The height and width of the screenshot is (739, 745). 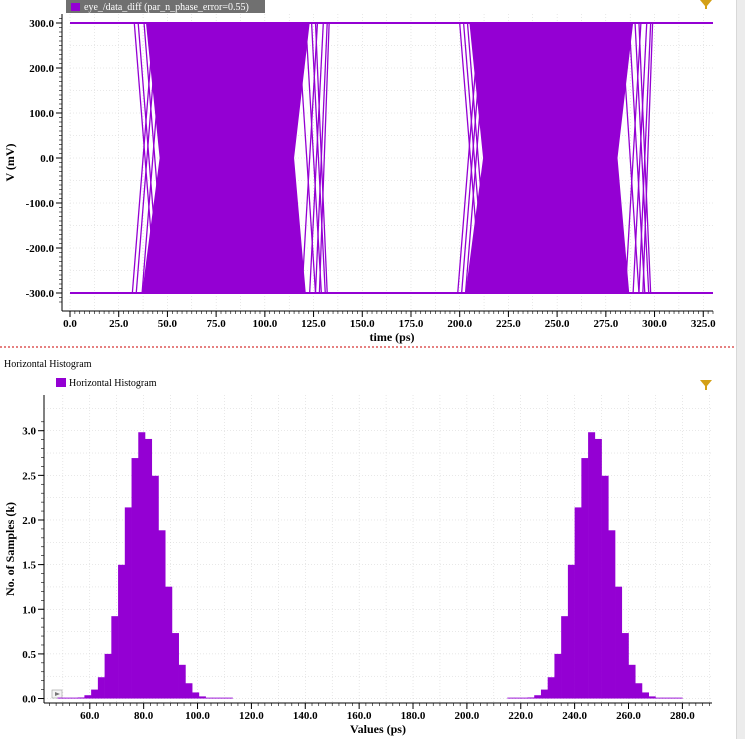 What do you see at coordinates (392, 337) in the screenshot?
I see `eye-x-axis-label: time (ps)` at bounding box center [392, 337].